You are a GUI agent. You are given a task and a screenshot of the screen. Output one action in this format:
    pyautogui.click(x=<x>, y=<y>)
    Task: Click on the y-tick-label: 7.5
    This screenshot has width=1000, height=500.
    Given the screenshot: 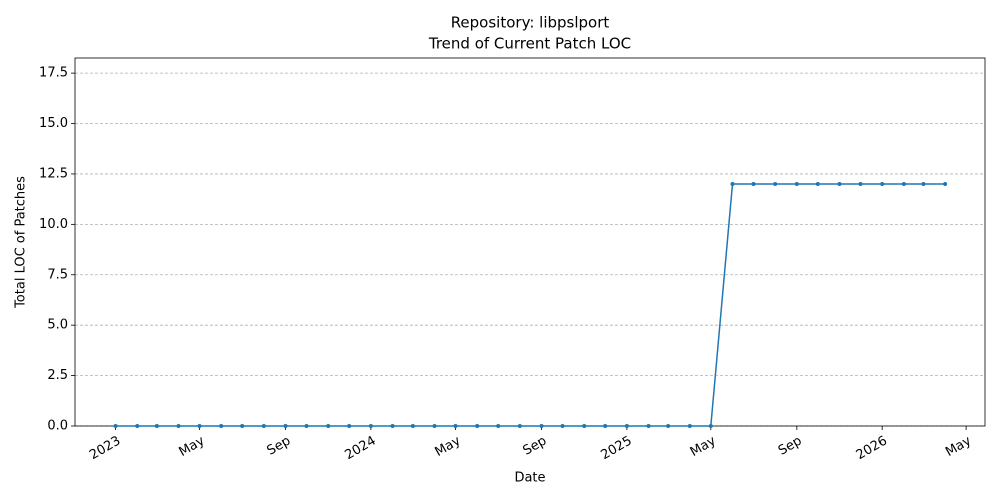 What is the action you would take?
    pyautogui.click(x=57, y=274)
    